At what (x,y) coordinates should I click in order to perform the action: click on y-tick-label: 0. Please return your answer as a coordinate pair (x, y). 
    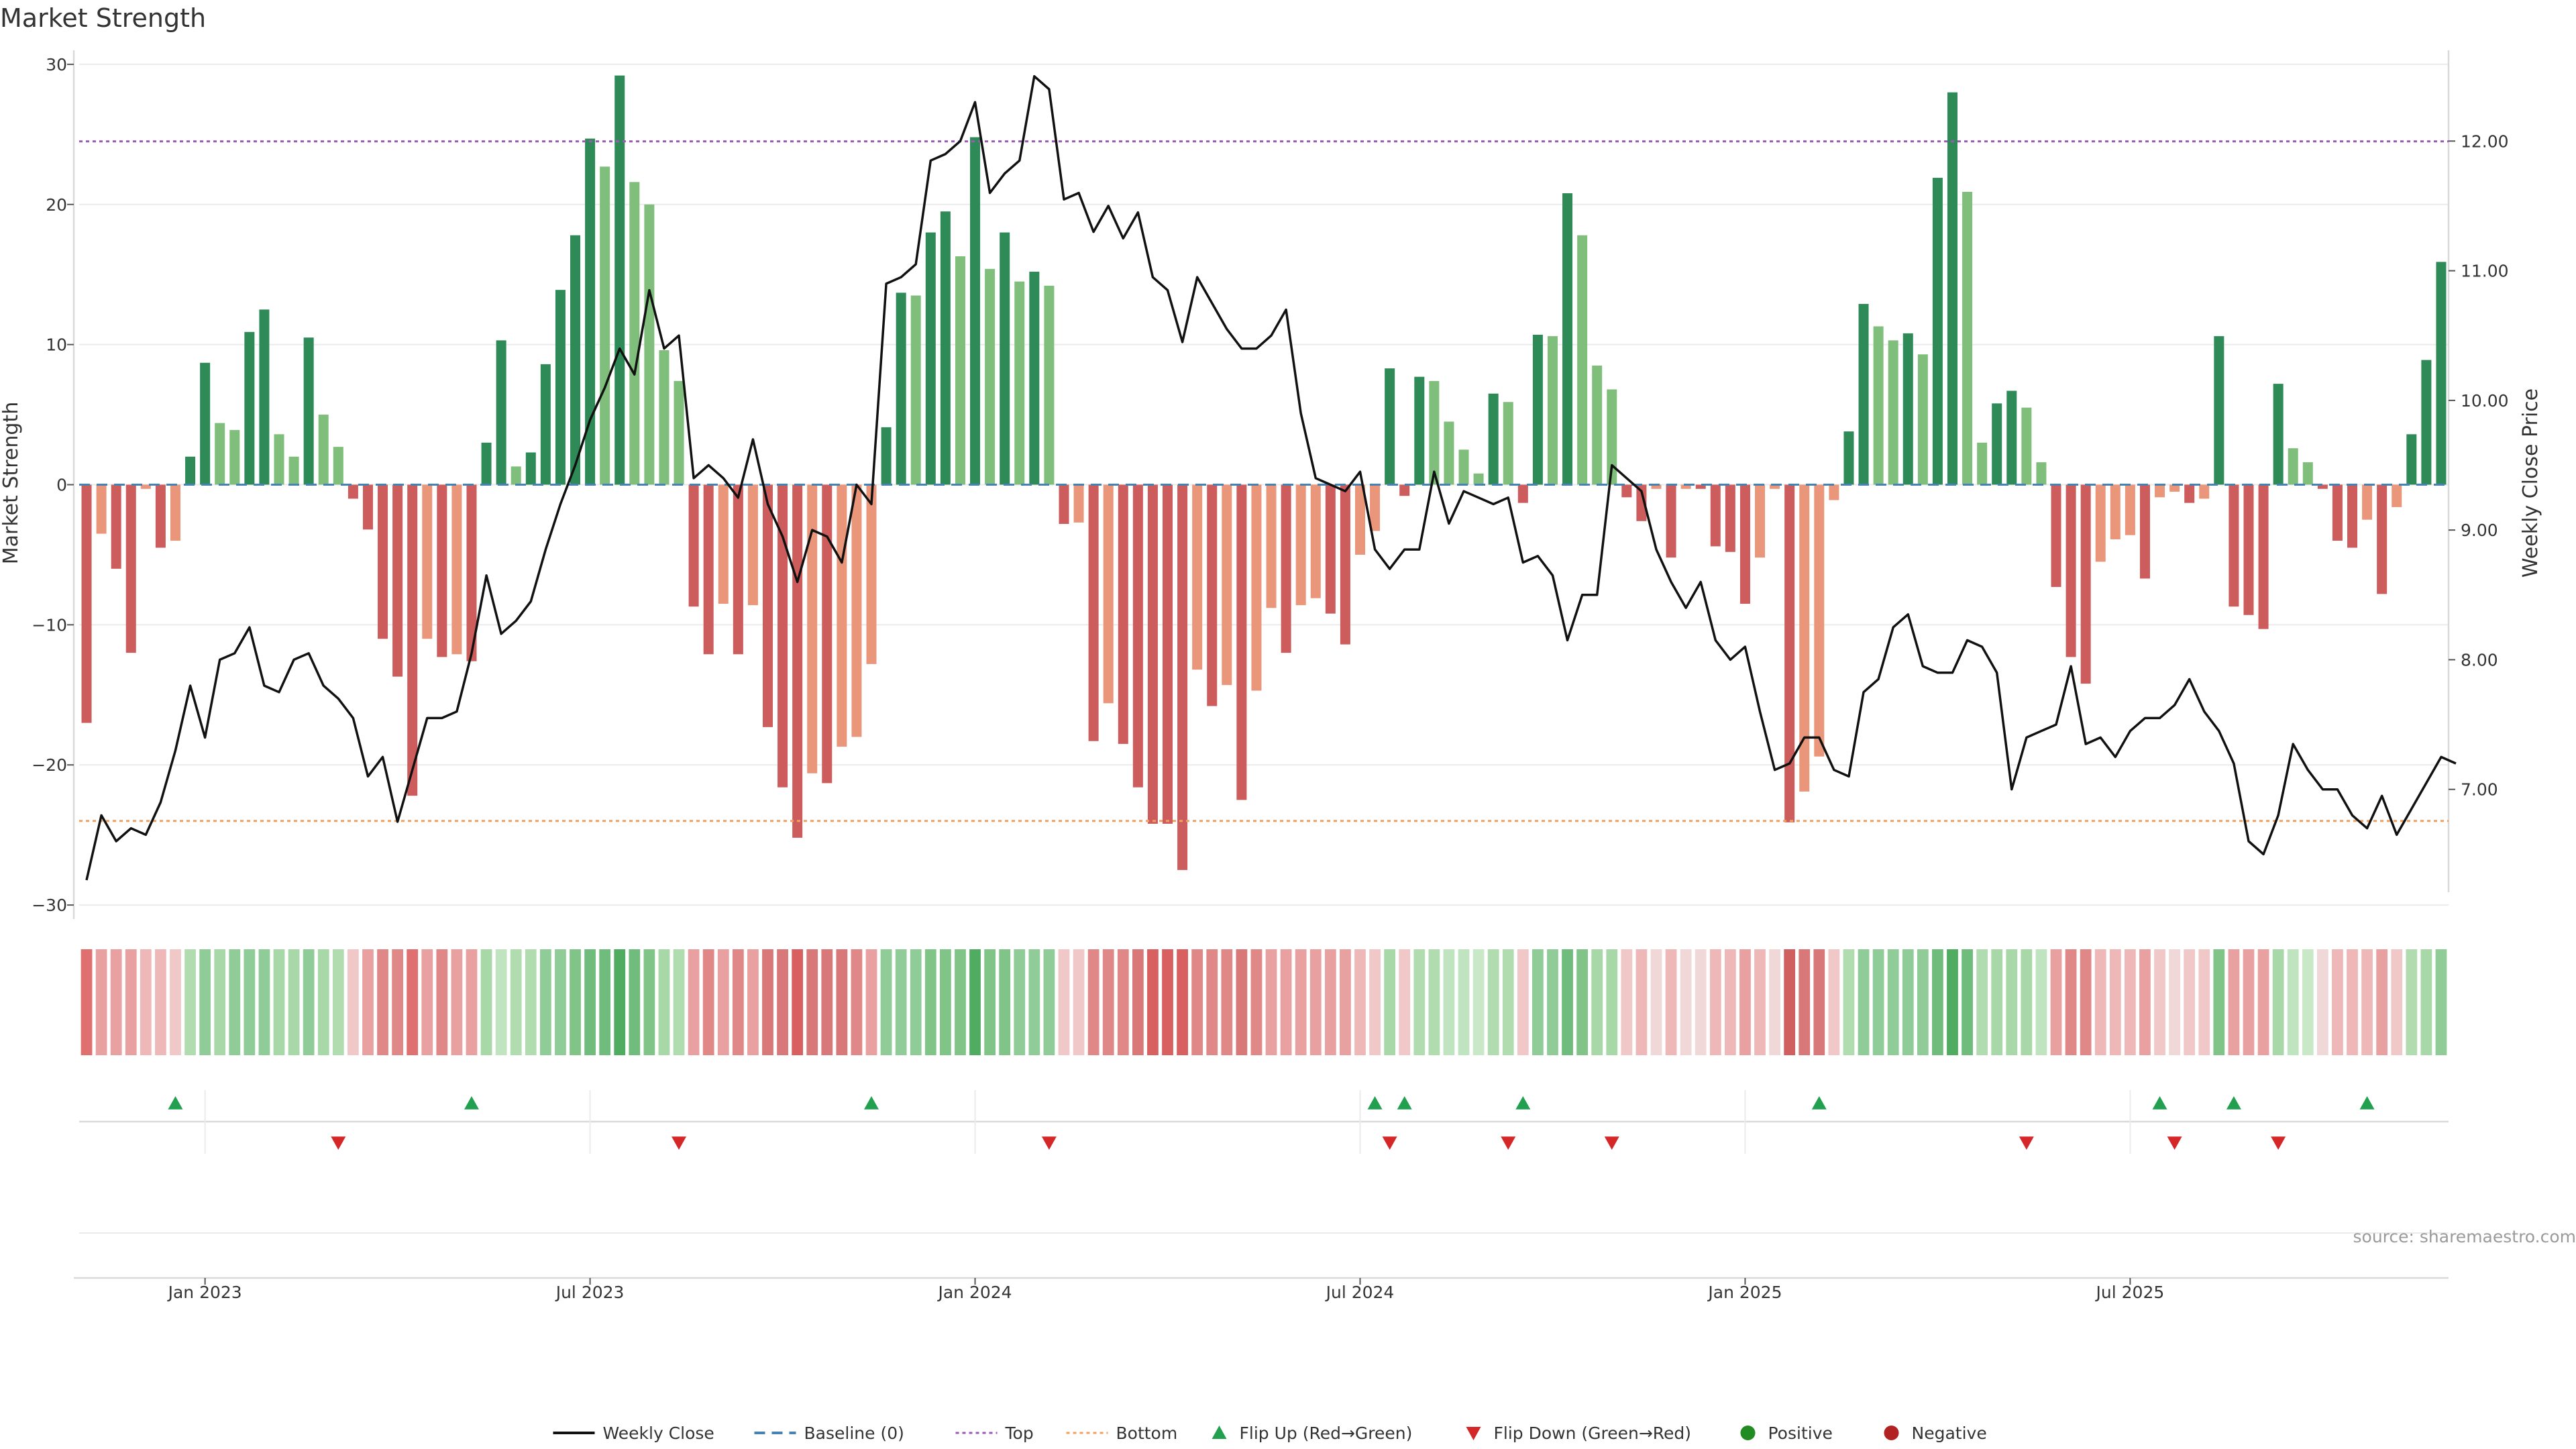
    Looking at the image, I should click on (61, 485).